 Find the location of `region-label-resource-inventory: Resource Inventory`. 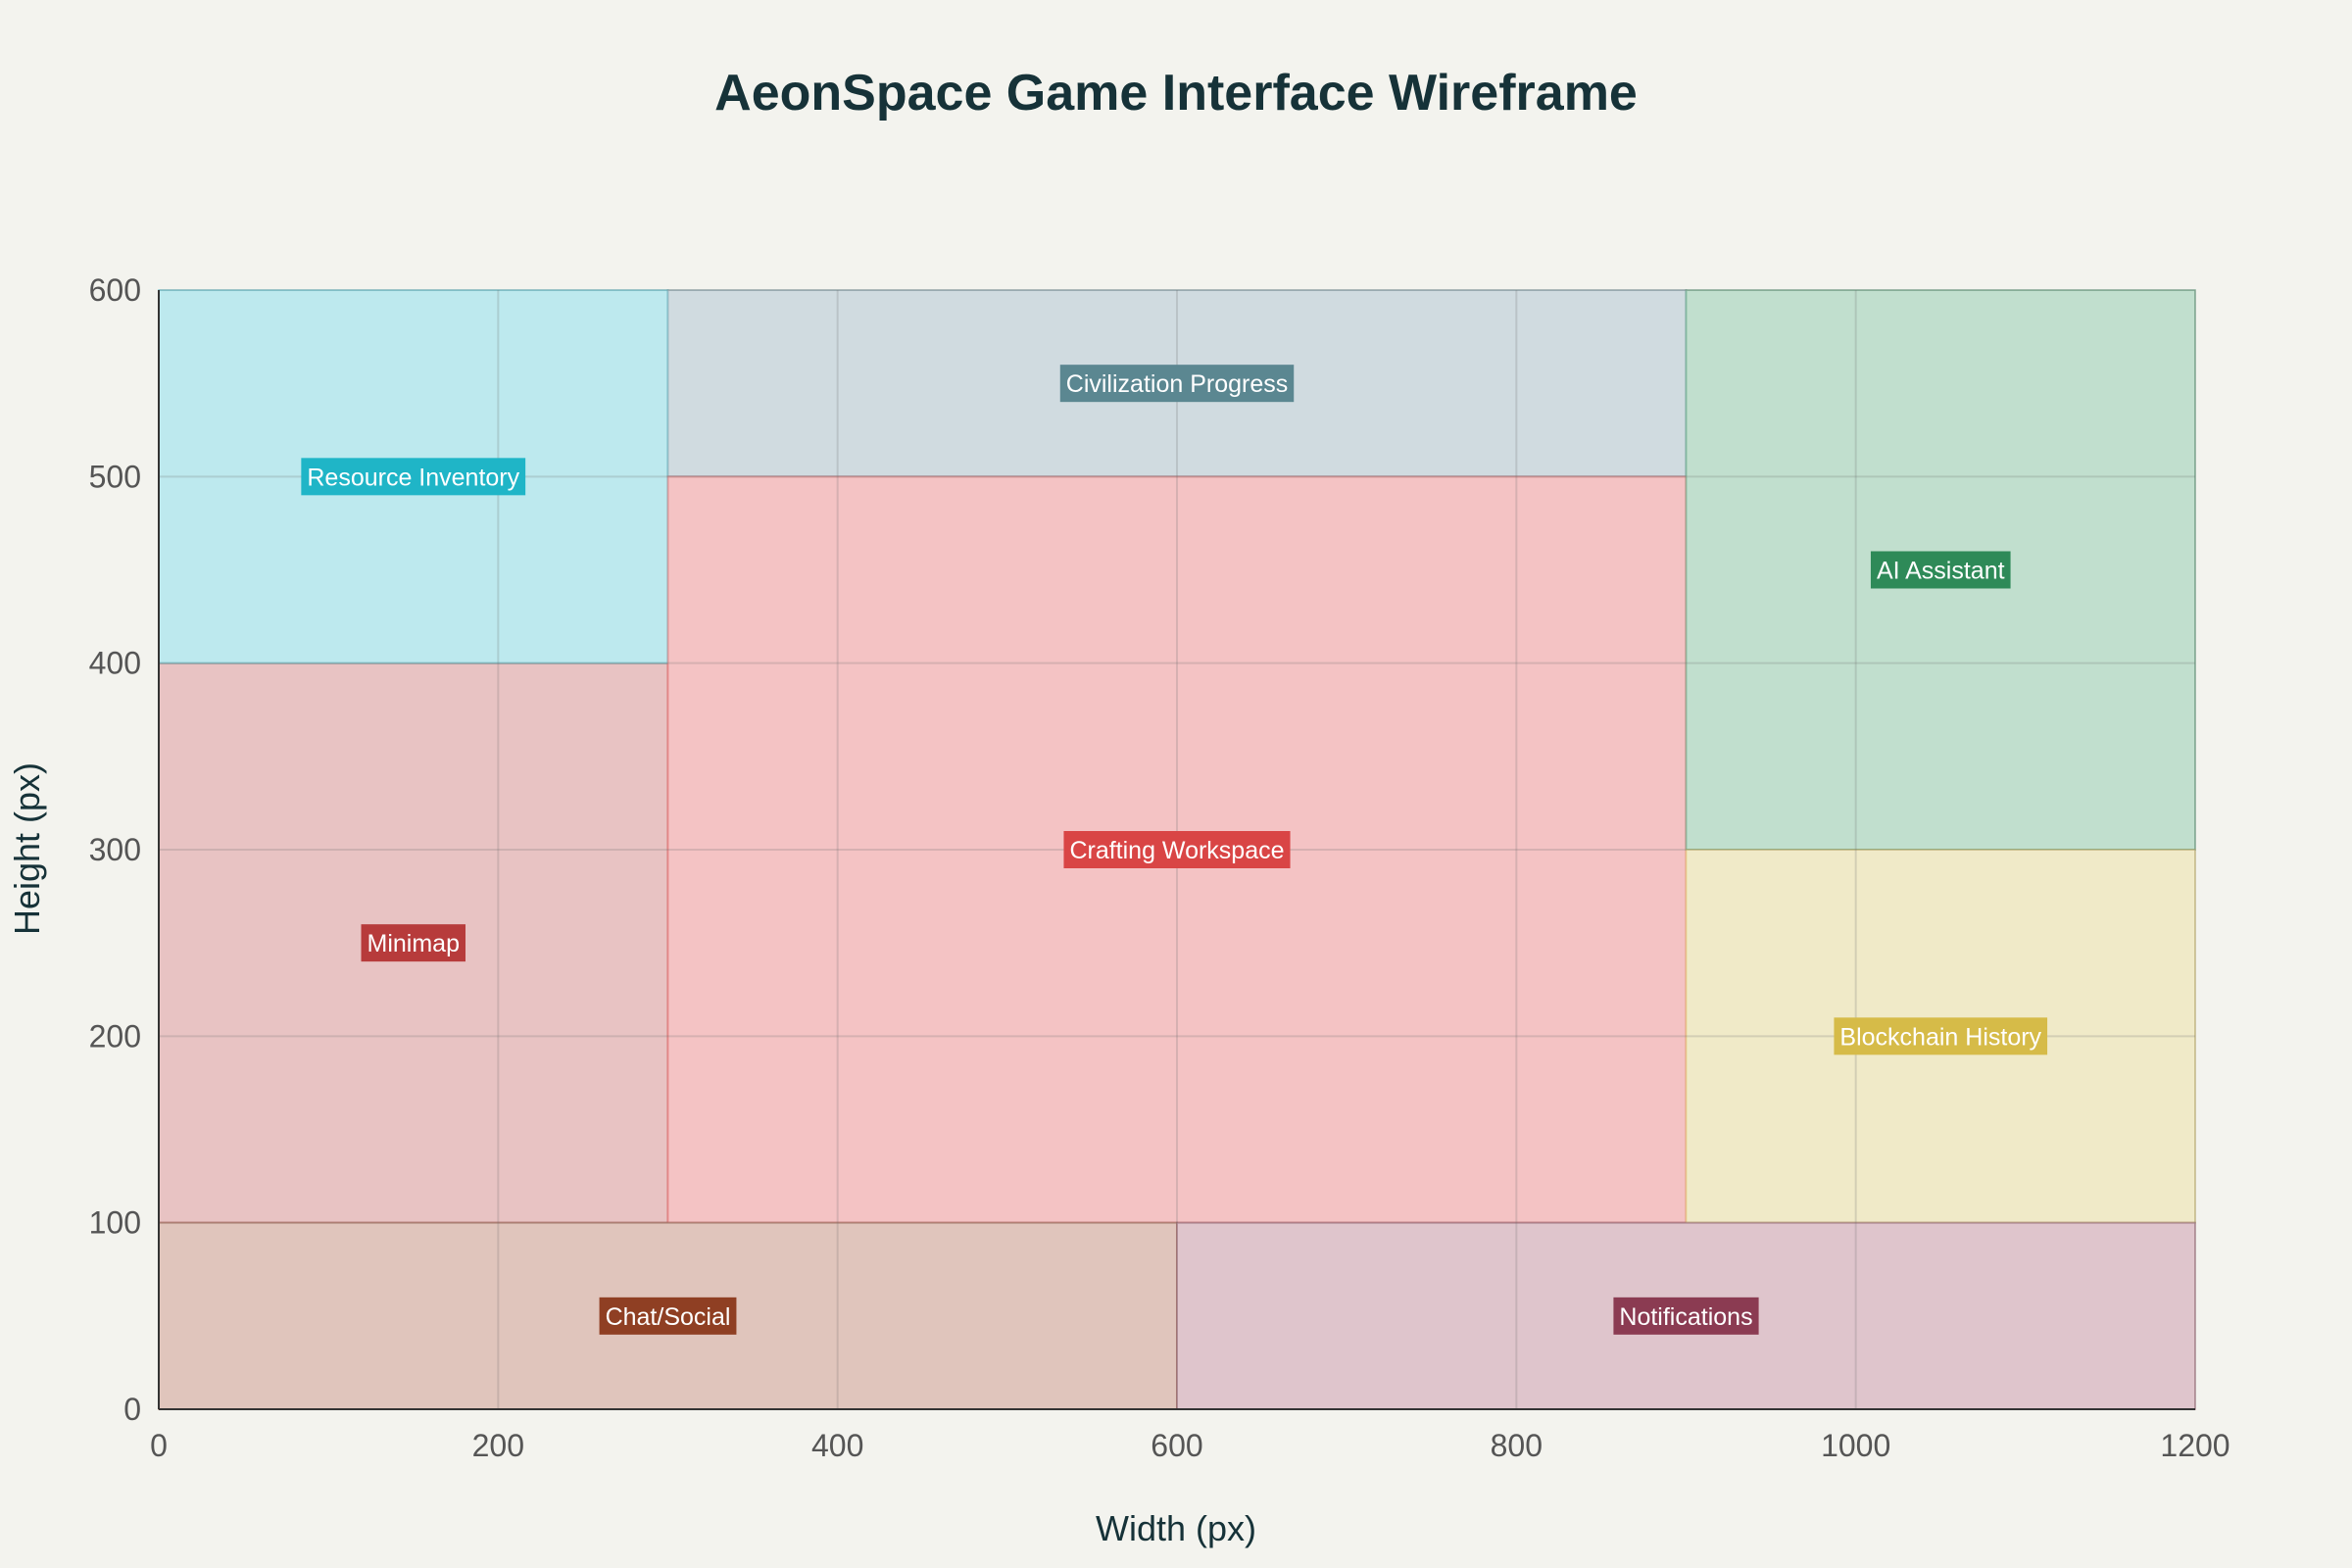

region-label-resource-inventory: Resource Inventory is located at coordinates (413, 477).